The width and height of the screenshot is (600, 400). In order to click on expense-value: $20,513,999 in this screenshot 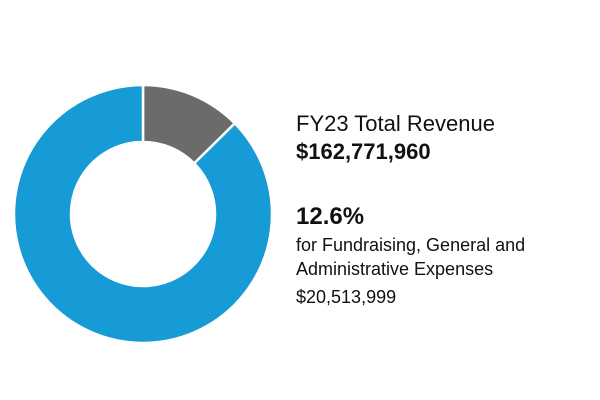, I will do `click(346, 297)`.